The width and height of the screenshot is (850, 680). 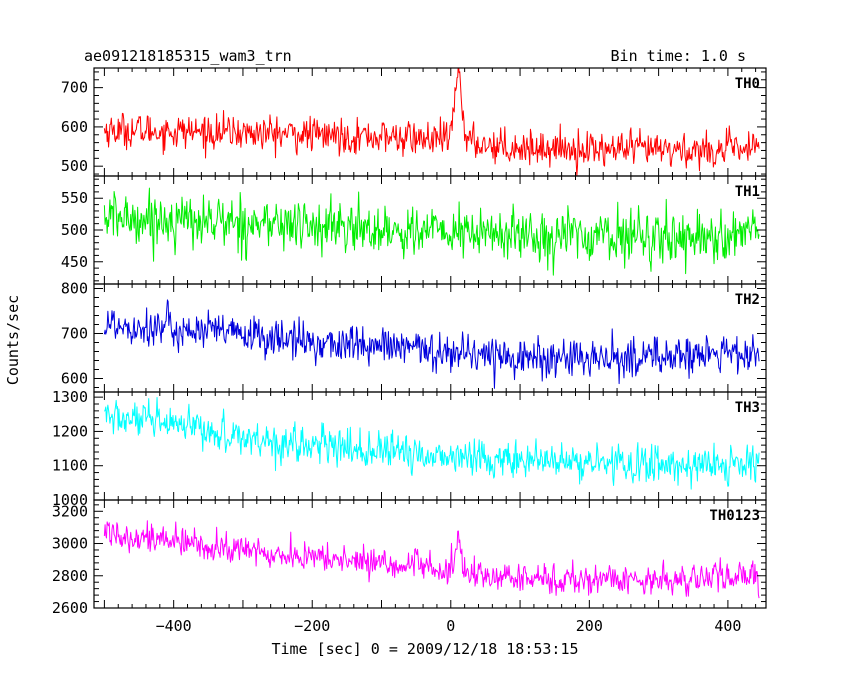 I want to click on observation-title: ae091218185315_wam3_trn, so click(x=188, y=56).